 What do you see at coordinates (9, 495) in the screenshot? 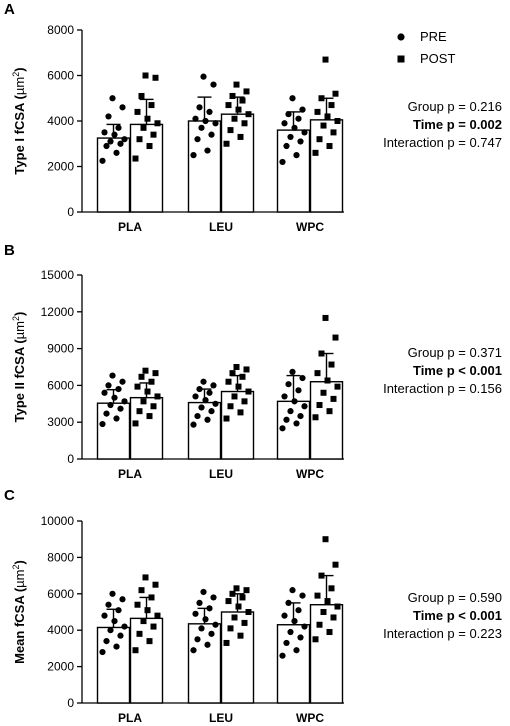
I see `panel-letter: C` at bounding box center [9, 495].